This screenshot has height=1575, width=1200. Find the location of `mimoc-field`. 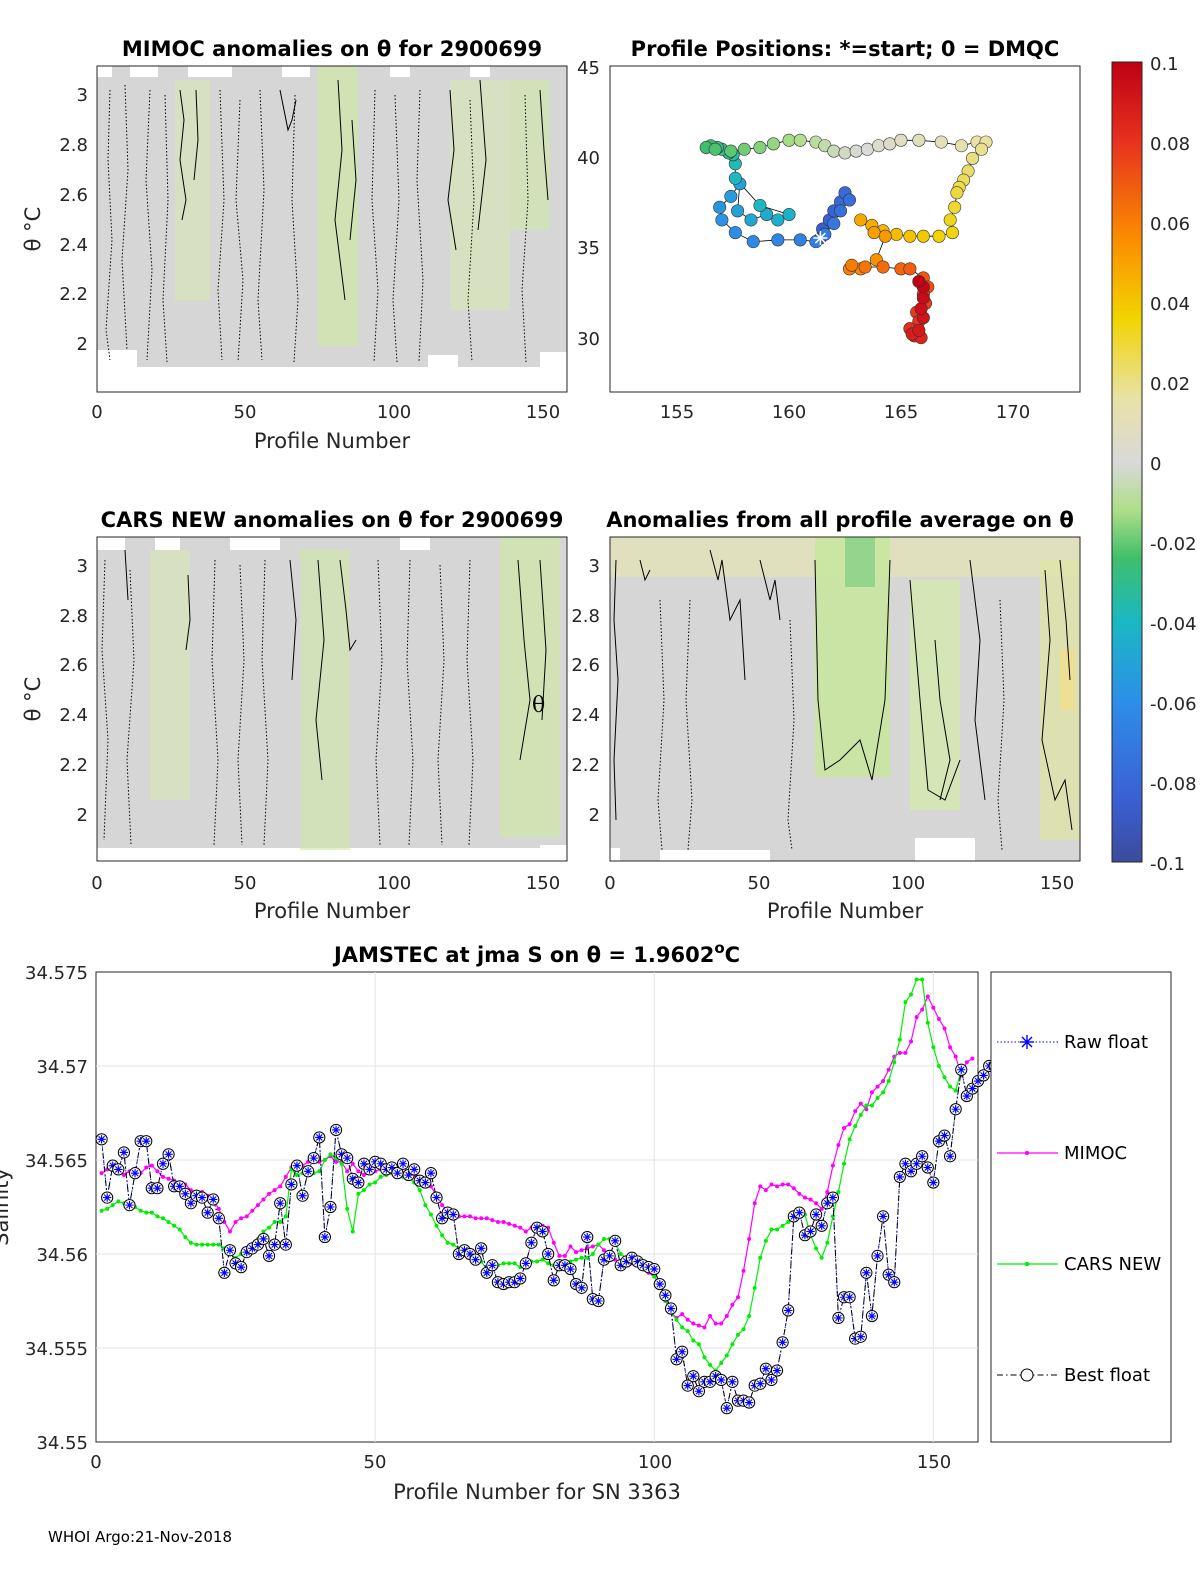

mimoc-field is located at coordinates (332, 219).